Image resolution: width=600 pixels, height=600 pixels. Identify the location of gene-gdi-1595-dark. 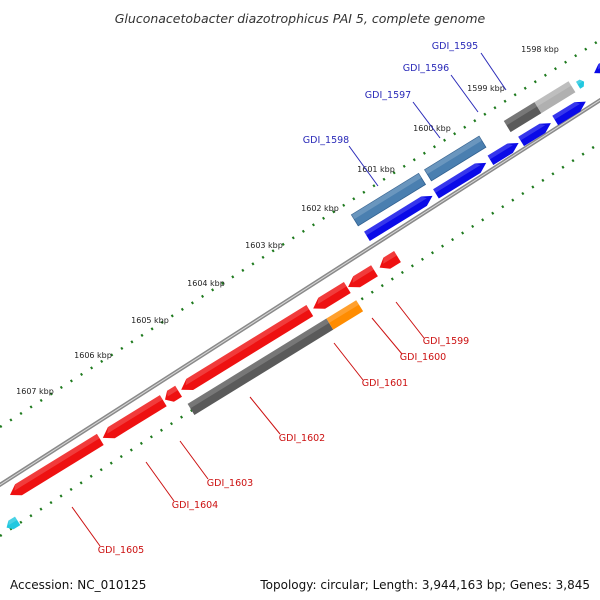
(522, 117).